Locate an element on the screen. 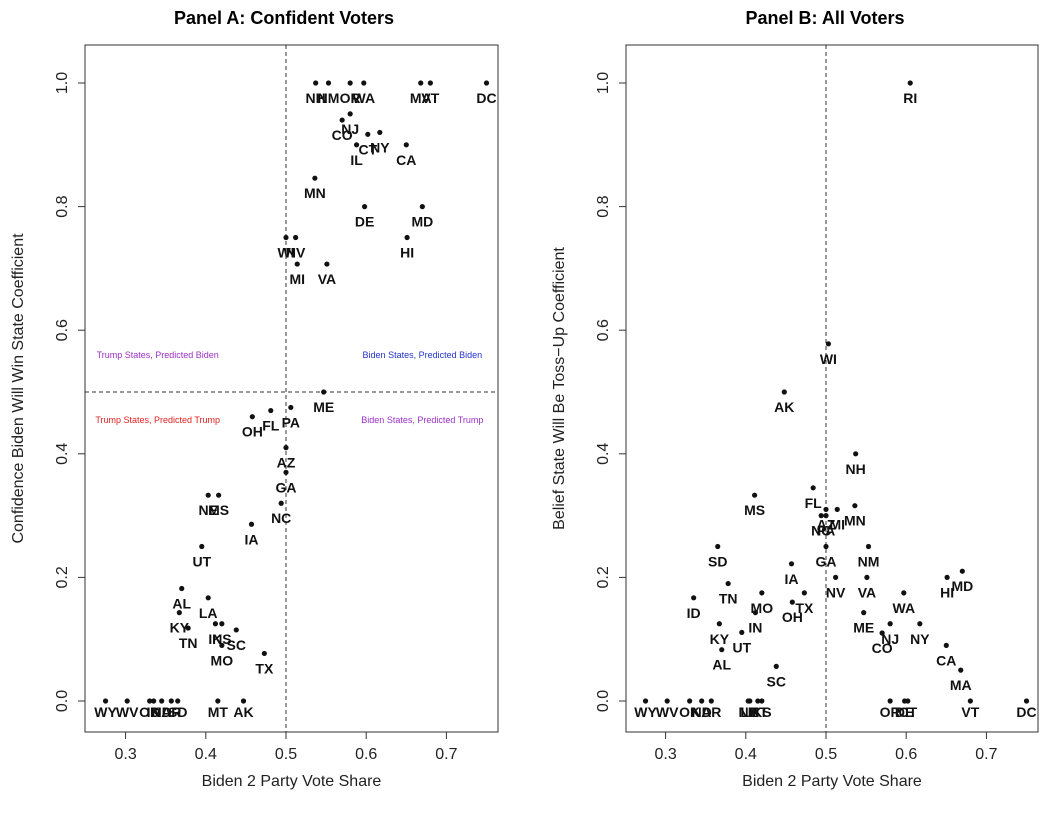  point-label: AZ is located at coordinates (826, 524).